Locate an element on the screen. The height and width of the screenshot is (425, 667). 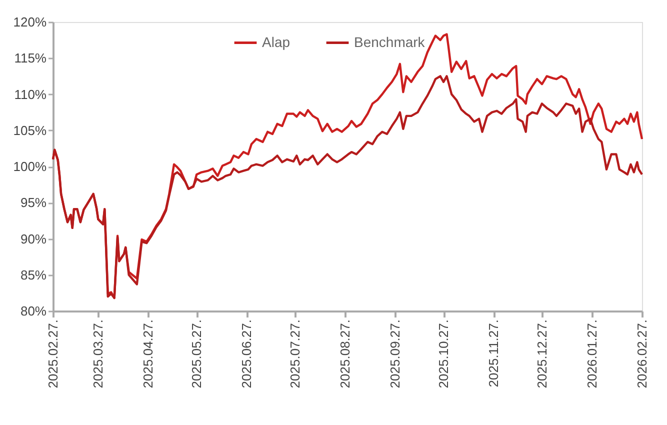
x-tick-label: 2025.05.27. is located at coordinates (196, 354).